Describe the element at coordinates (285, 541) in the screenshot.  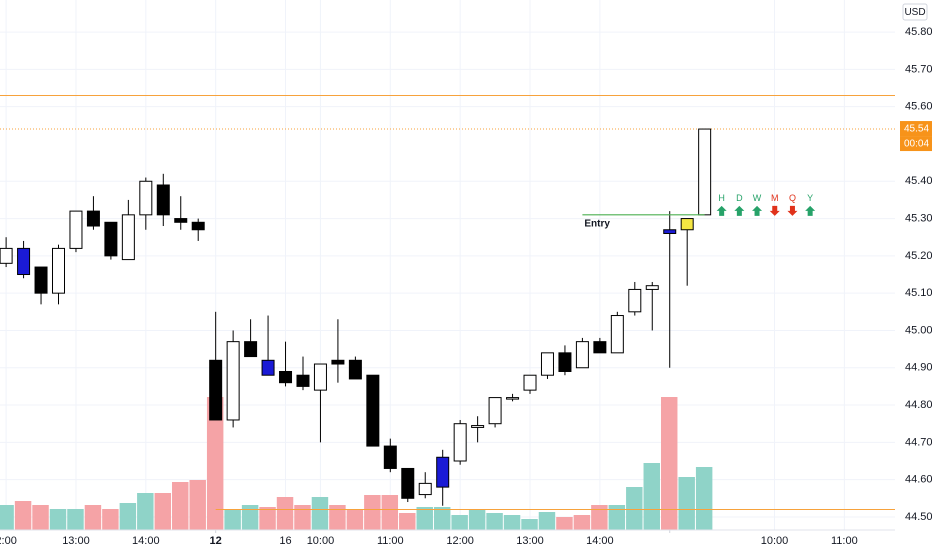
I see `x-tick-label: 16` at that location.